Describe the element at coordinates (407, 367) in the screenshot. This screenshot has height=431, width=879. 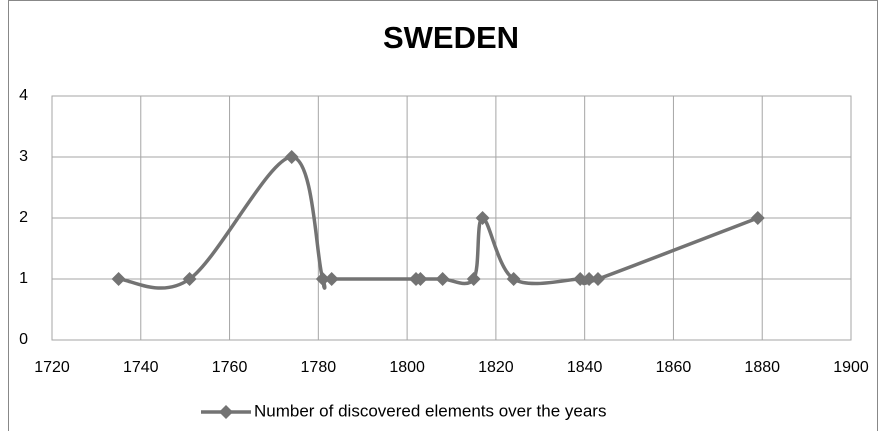
I see `x-tick-label: 1800` at that location.